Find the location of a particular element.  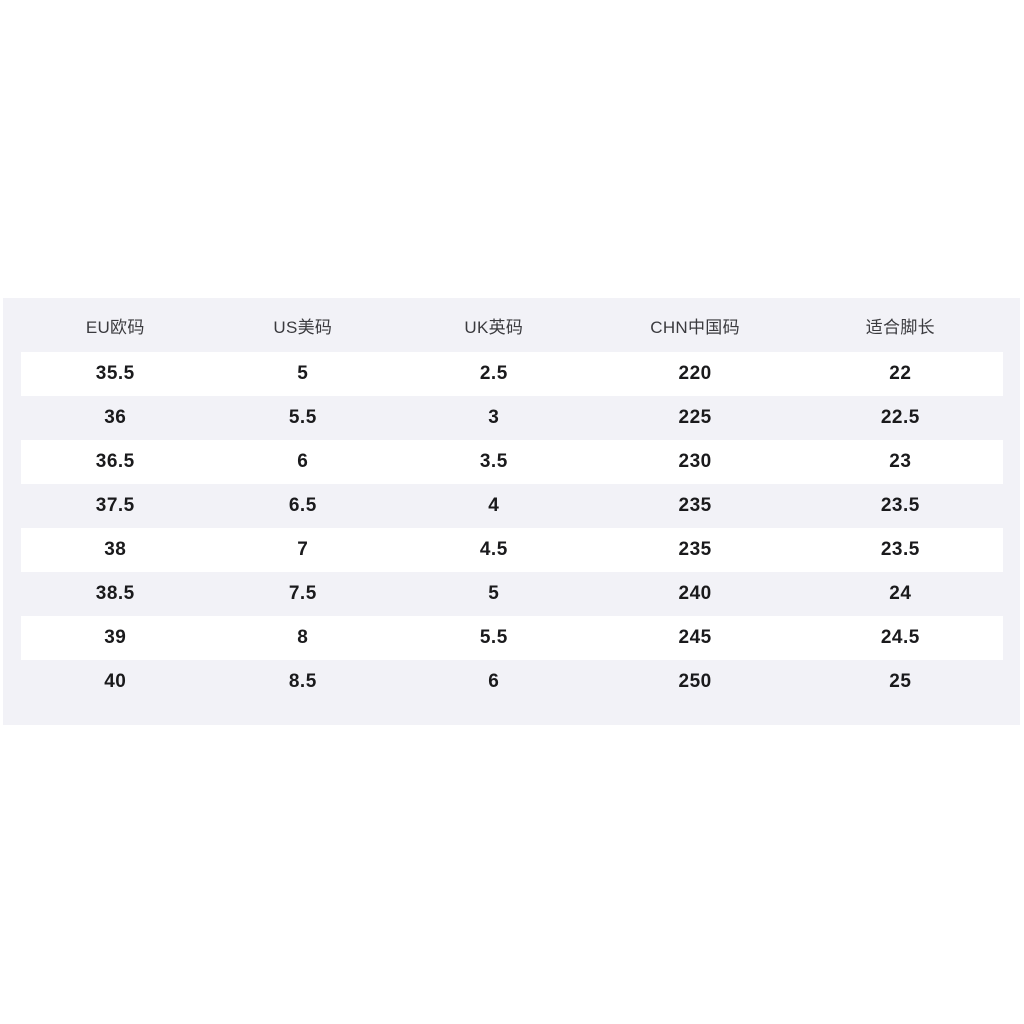

table-cell-foot-length: 24 is located at coordinates (900, 593).